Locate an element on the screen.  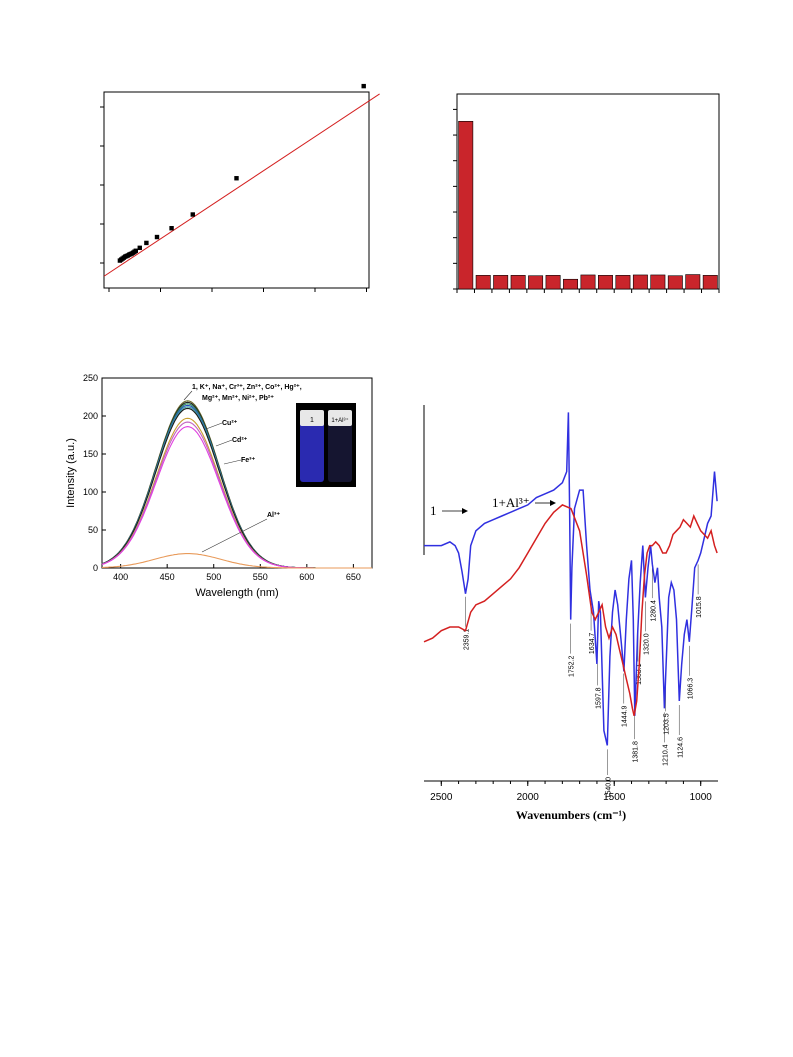
bar-plot-frame is located at coordinates (588, 191).